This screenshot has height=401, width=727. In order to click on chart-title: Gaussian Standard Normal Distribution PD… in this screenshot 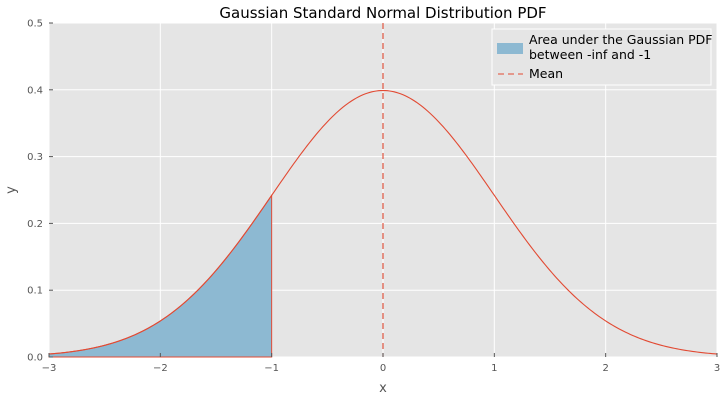, I will do `click(382, 13)`.